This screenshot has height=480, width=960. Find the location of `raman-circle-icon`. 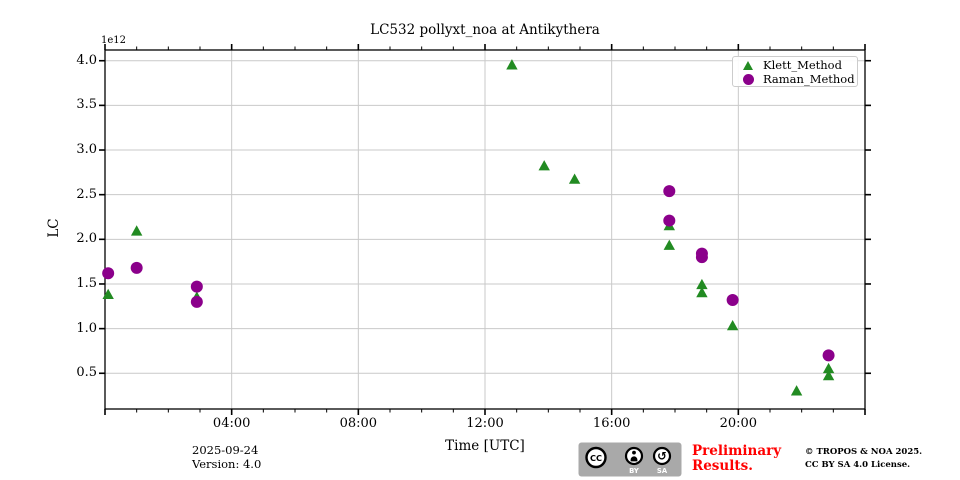

raman-circle-icon is located at coordinates (748, 79).